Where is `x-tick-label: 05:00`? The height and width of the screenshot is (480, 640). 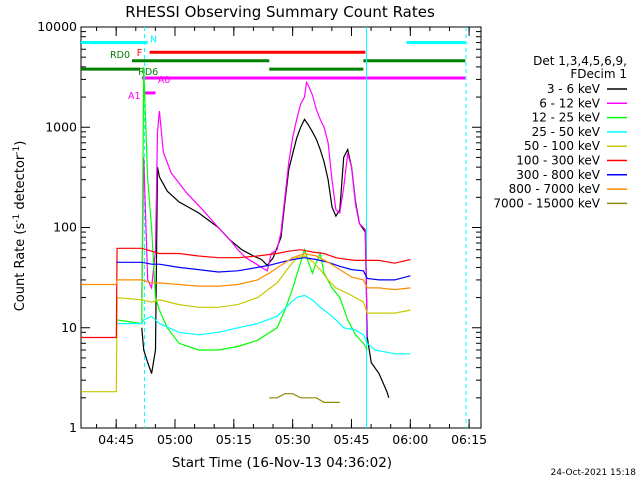
x-tick-label: 05:00 is located at coordinates (175, 439).